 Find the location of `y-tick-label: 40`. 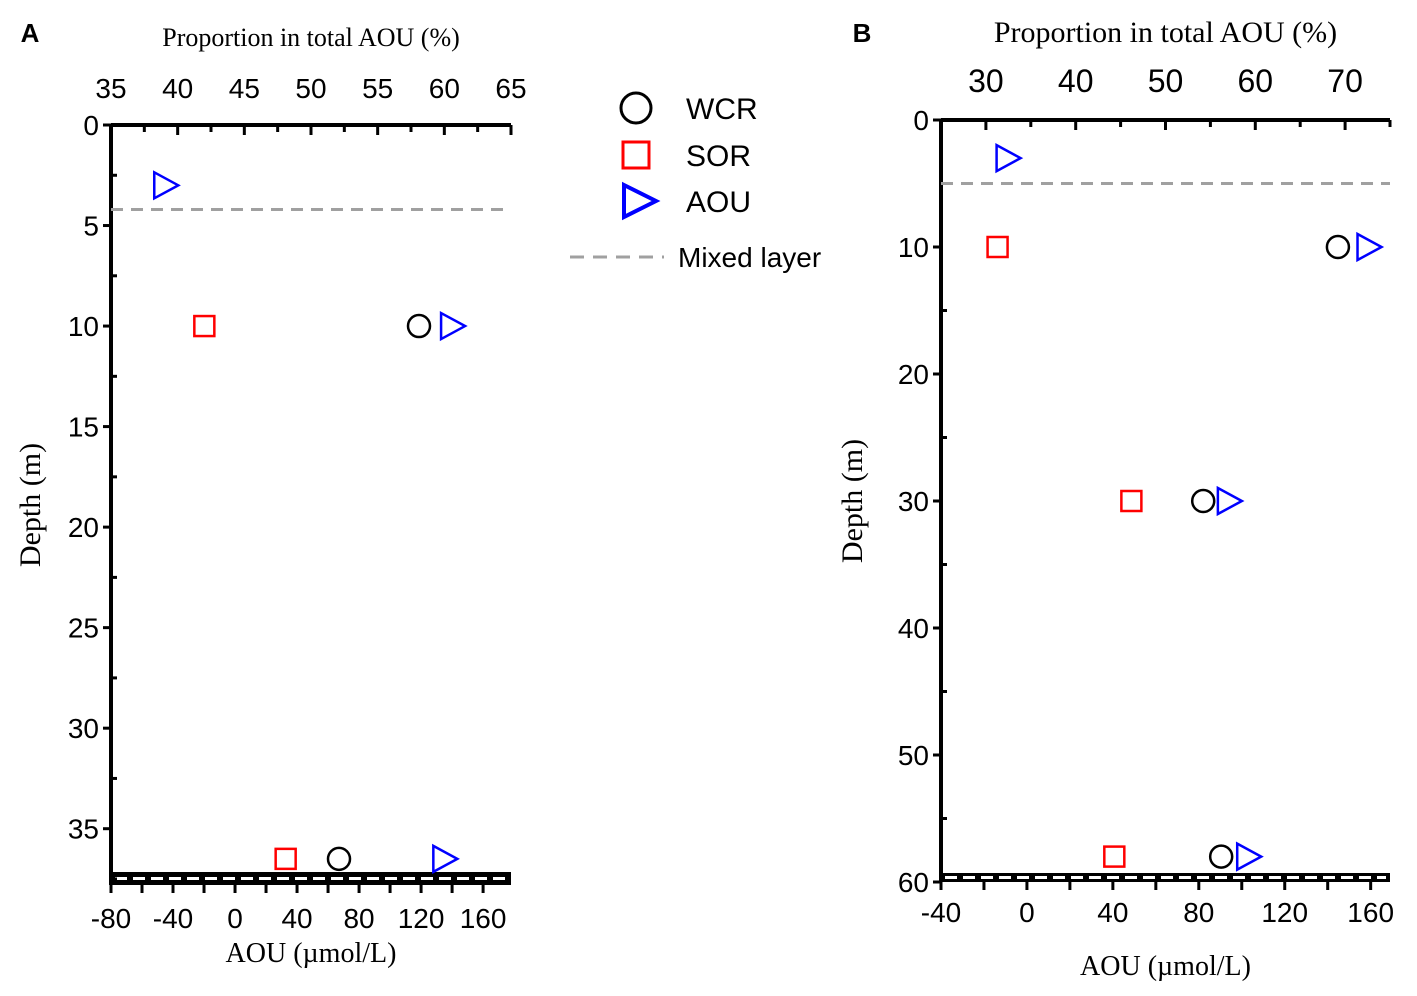

y-tick-label: 40 is located at coordinates (913, 628).